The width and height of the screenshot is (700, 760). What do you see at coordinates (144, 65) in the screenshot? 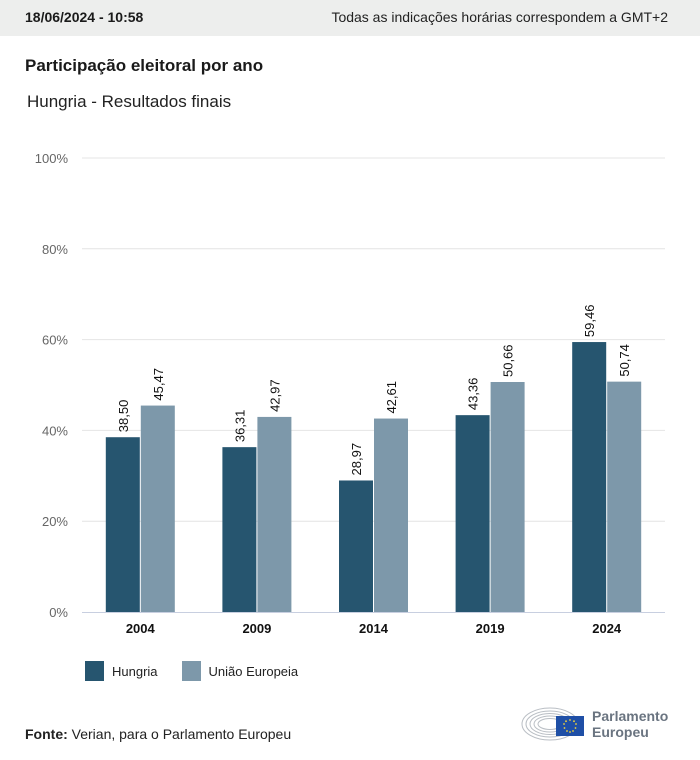
I see `chart-title: Participação eleitoral por ano` at bounding box center [144, 65].